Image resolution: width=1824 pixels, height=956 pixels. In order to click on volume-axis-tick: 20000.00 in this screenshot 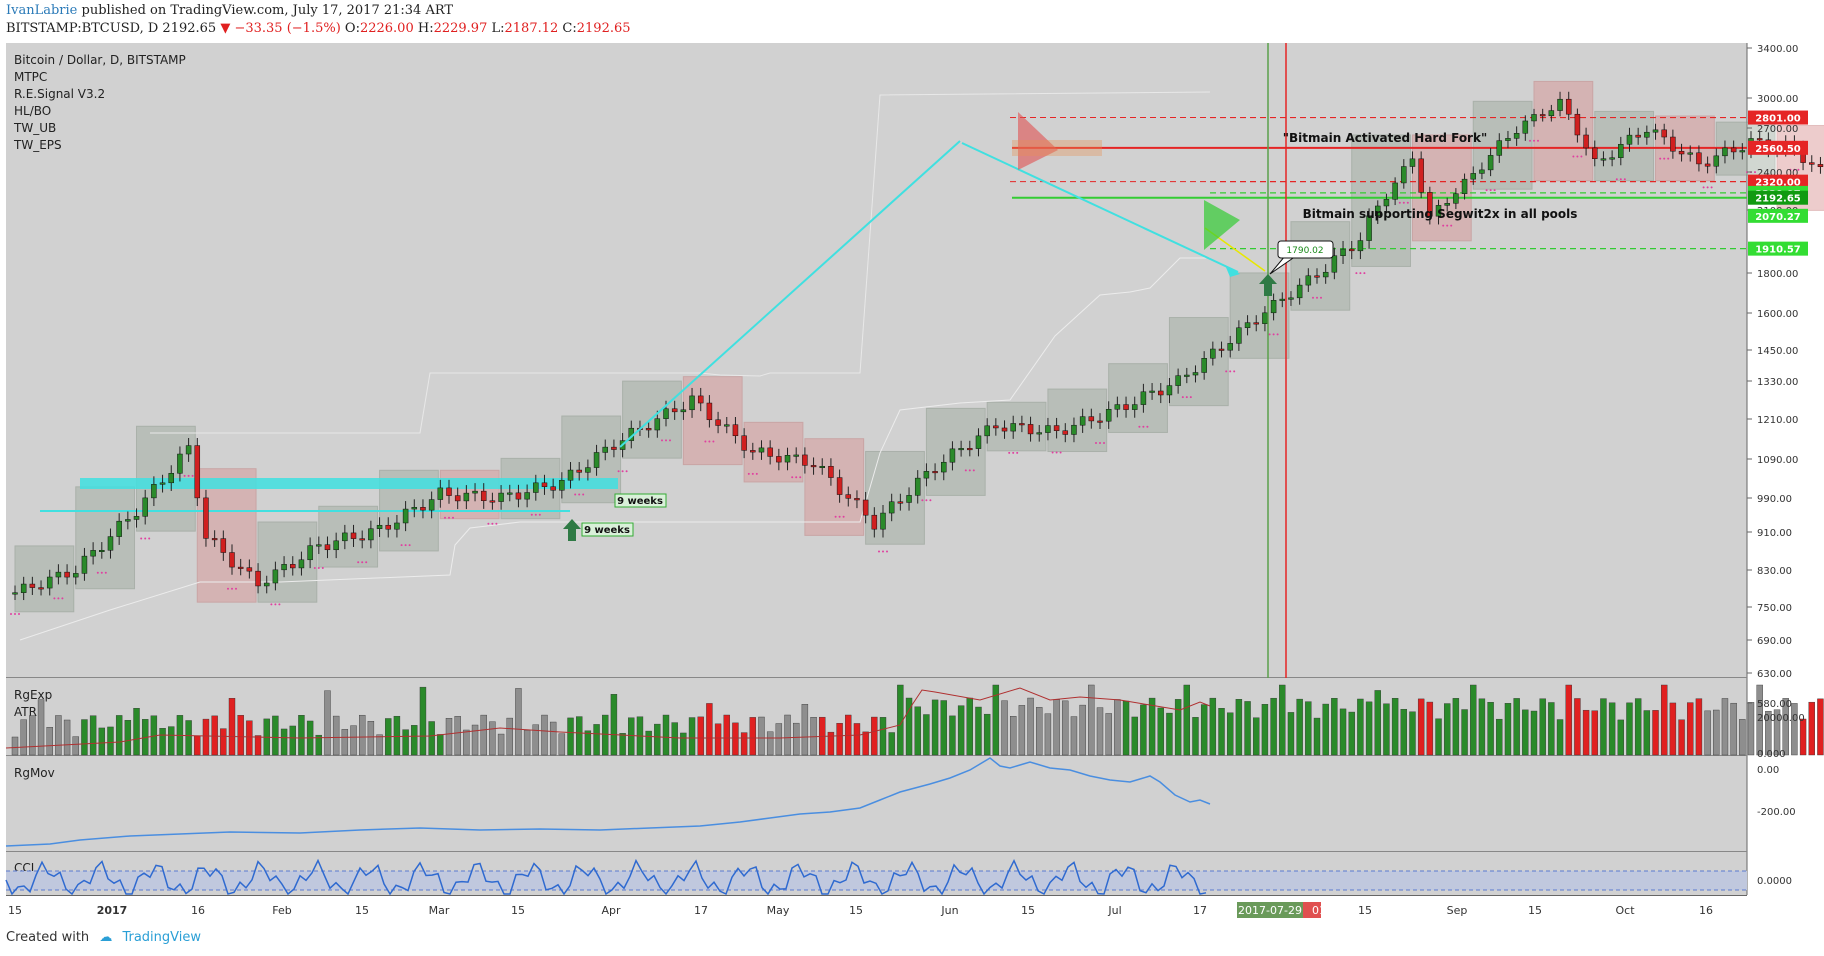, I will do `click(1781, 718)`.